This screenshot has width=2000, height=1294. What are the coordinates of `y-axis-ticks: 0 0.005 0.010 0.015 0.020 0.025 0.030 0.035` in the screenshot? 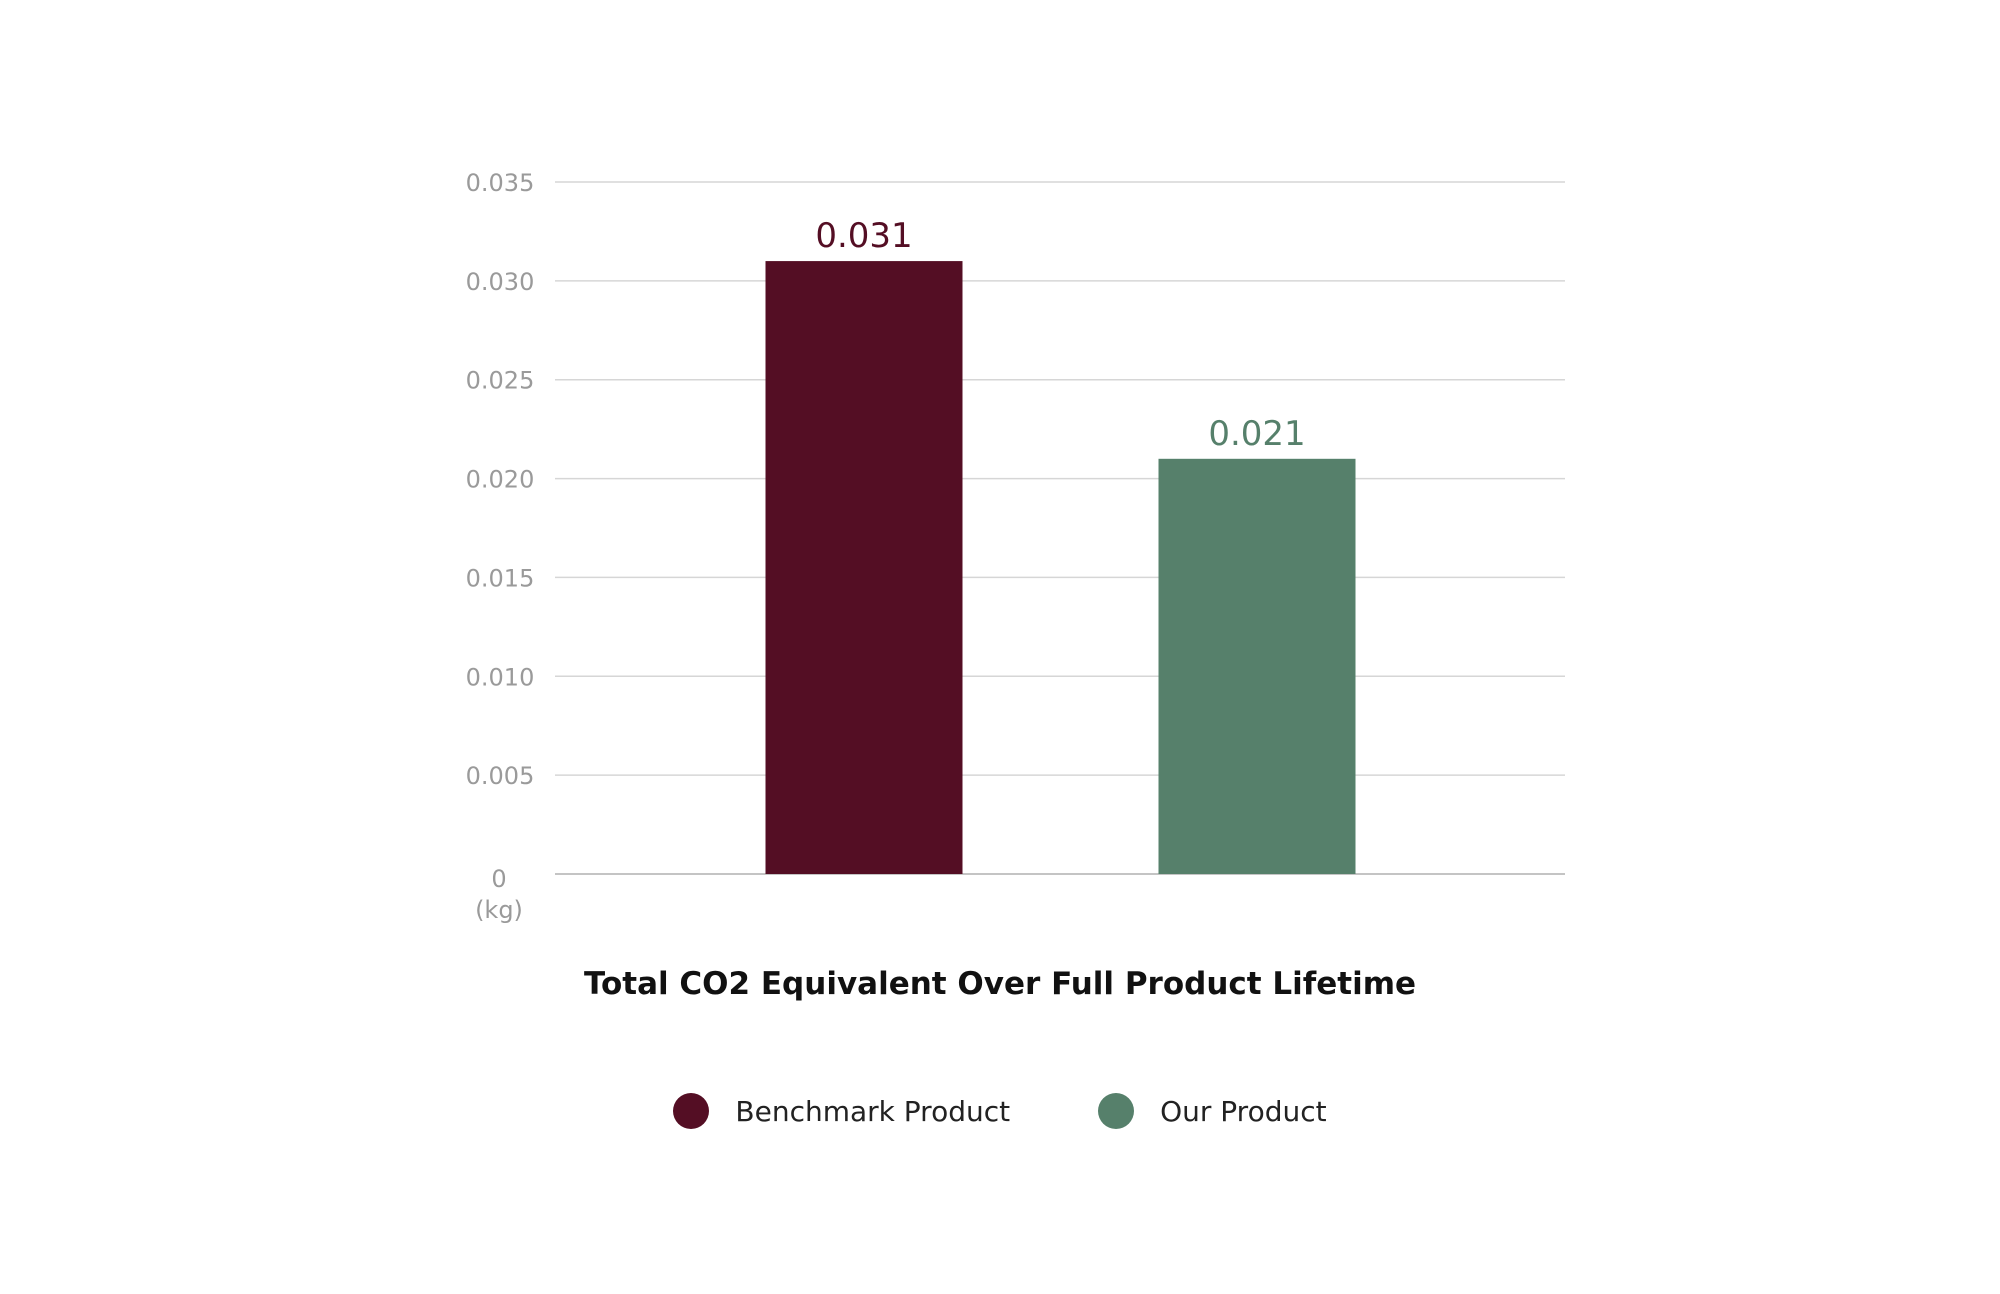 It's located at (500, 531).